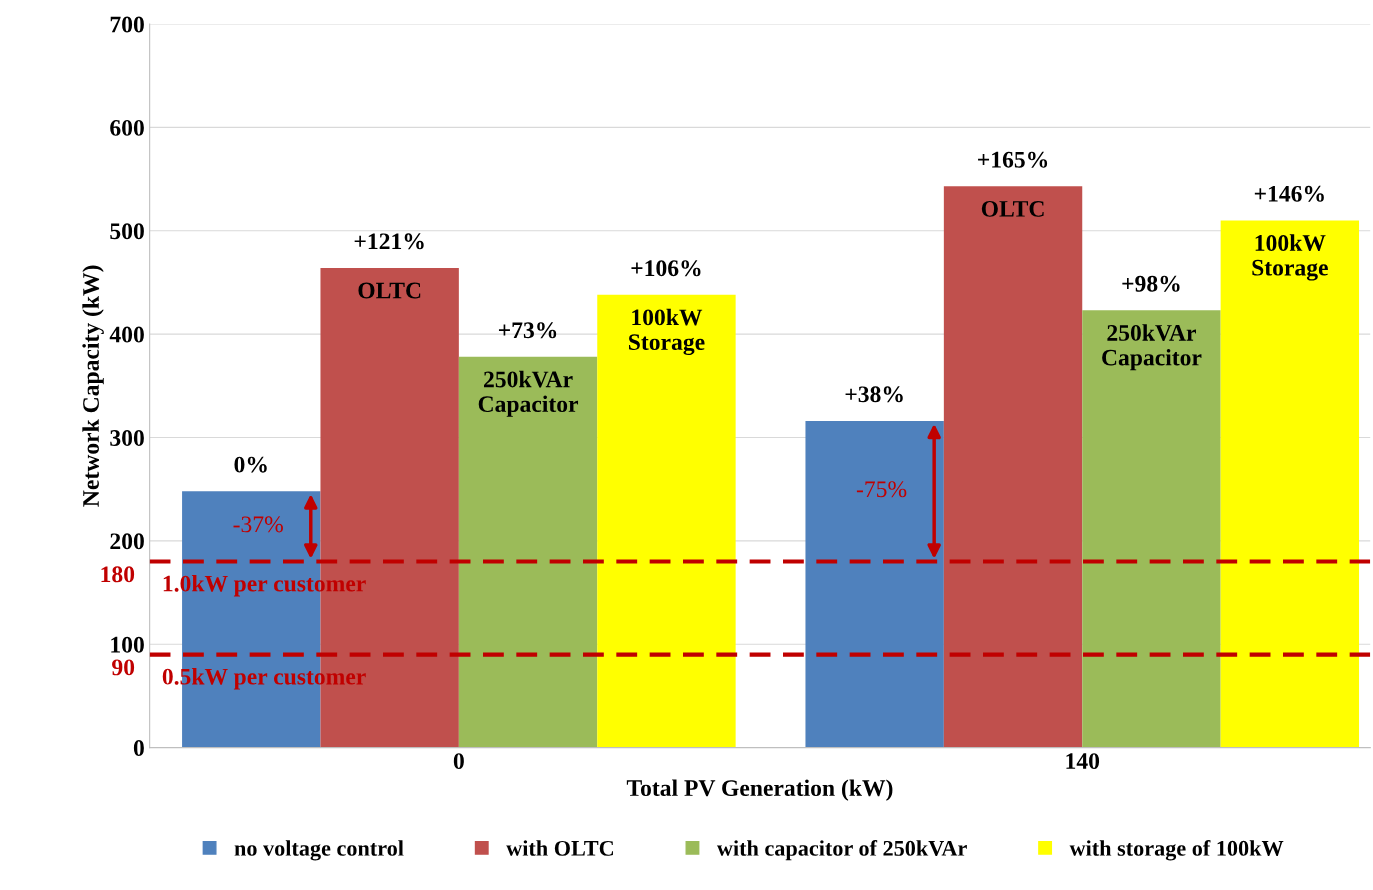  What do you see at coordinates (1013, 159) in the screenshot?
I see `annotation: +165%` at bounding box center [1013, 159].